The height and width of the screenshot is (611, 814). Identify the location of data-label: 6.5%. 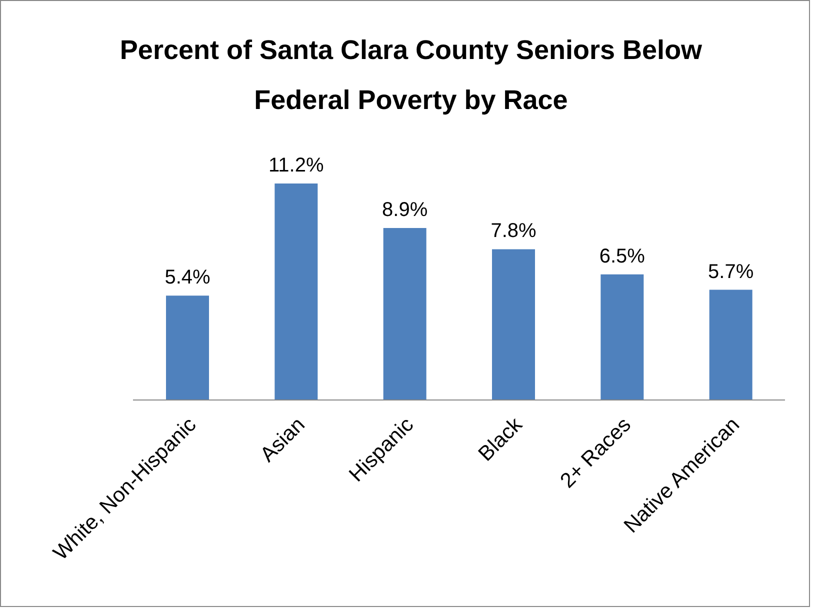
(622, 256).